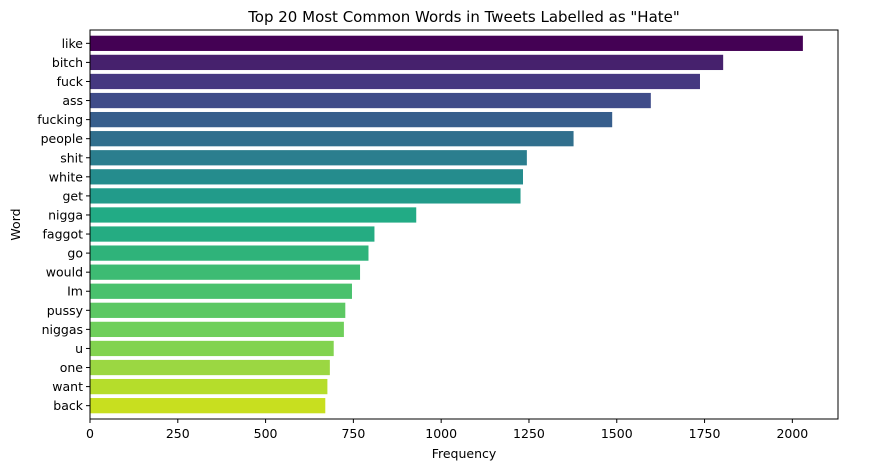 This screenshot has height=470, width=875. What do you see at coordinates (407, 62) in the screenshot?
I see `bar-bitch` at bounding box center [407, 62].